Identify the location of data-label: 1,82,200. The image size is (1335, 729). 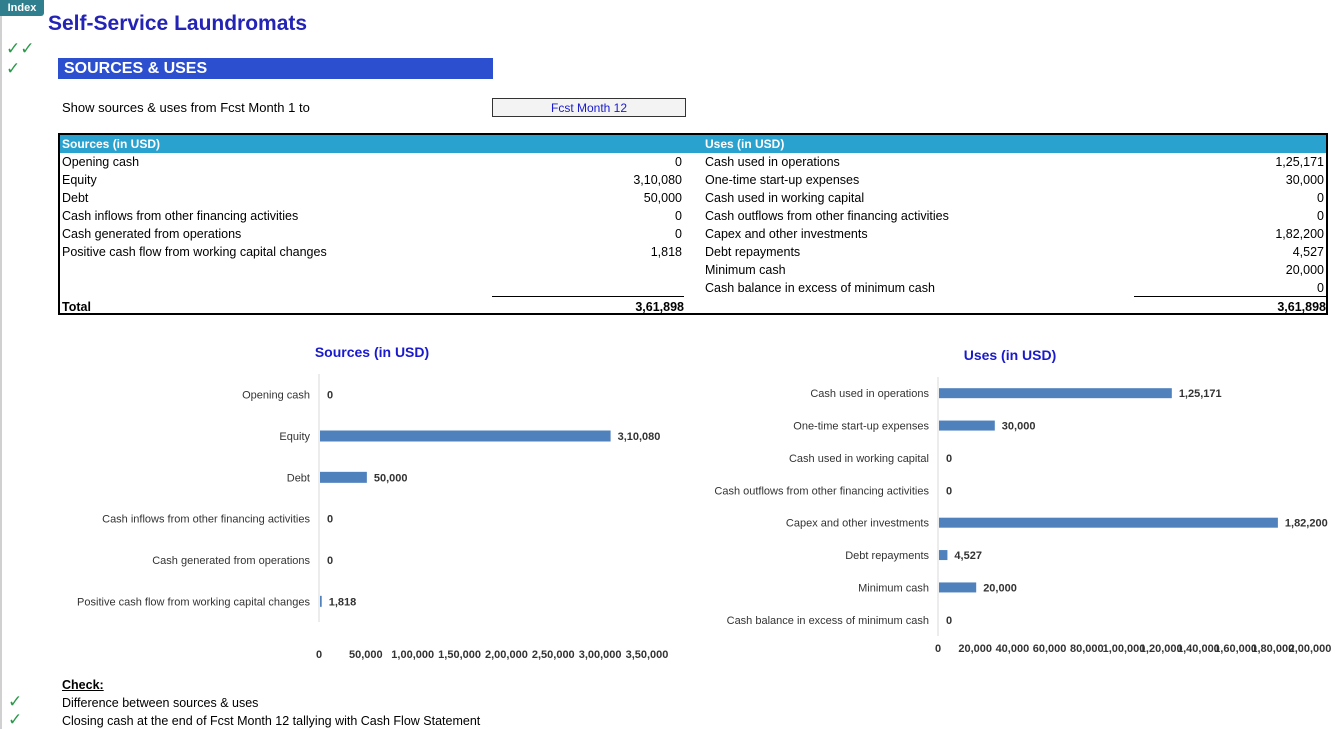
(1306, 524).